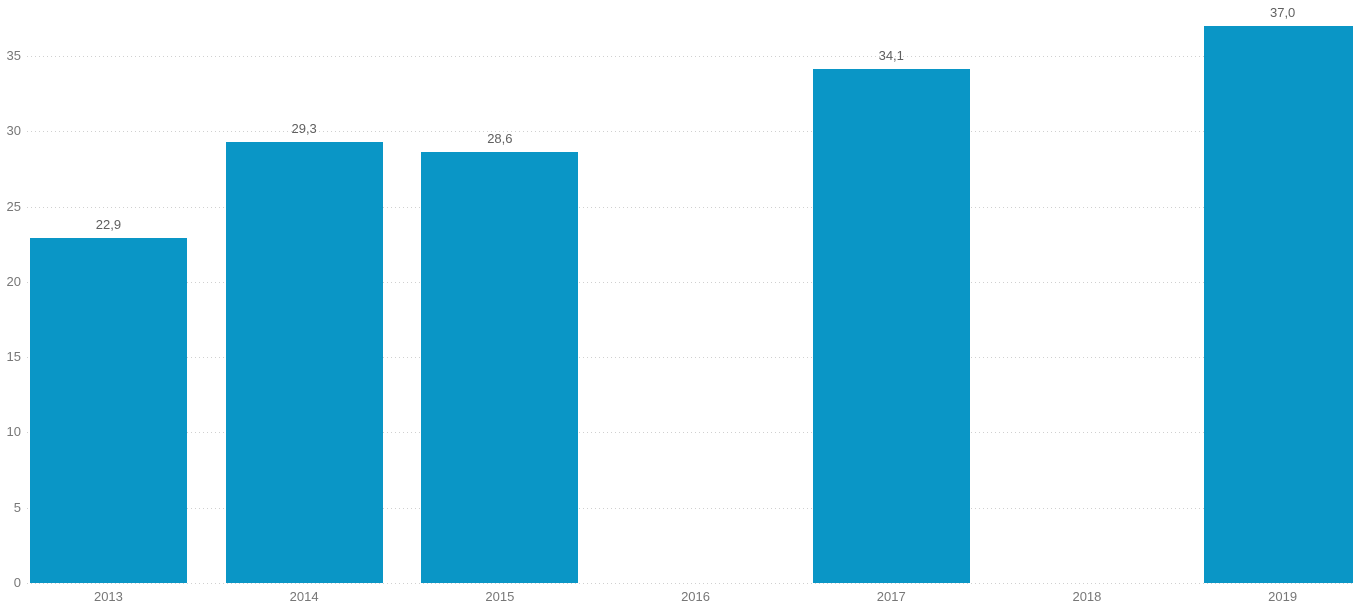 The image size is (1353, 609). I want to click on x-axis-tick-label-2016: 2016, so click(695, 596).